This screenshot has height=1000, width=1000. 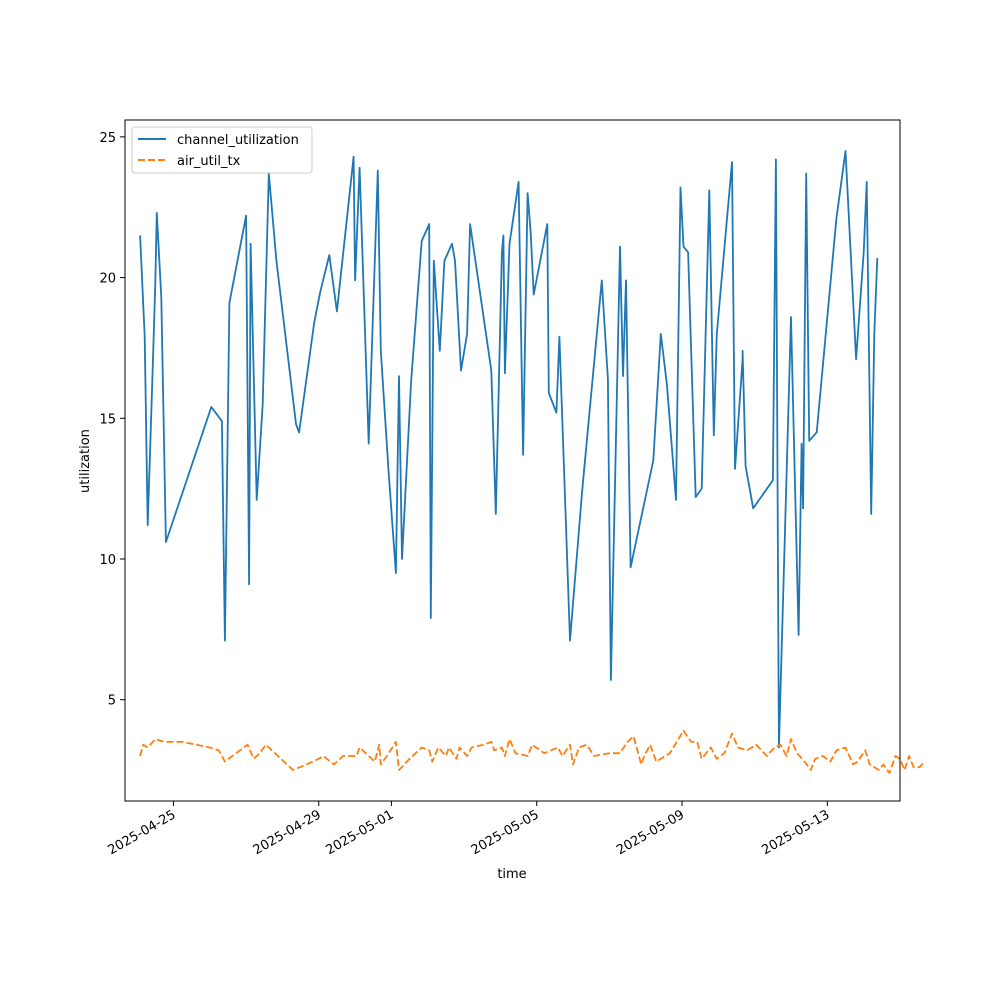 What do you see at coordinates (107, 138) in the screenshot?
I see `y-tick-label: 25` at bounding box center [107, 138].